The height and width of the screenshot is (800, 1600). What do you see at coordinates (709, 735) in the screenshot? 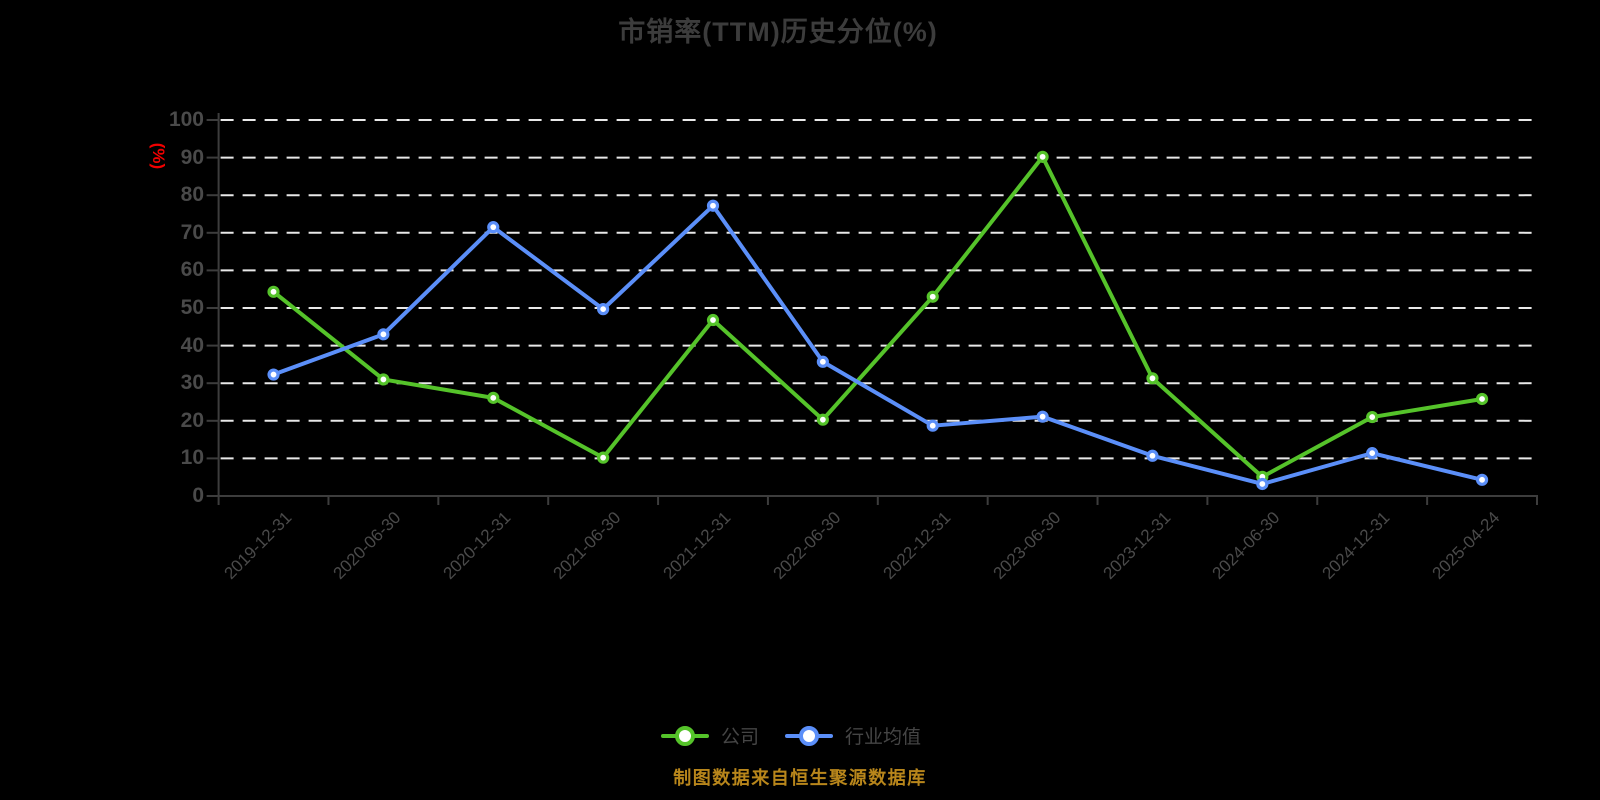
I see `legend-item-company: 公司` at bounding box center [709, 735].